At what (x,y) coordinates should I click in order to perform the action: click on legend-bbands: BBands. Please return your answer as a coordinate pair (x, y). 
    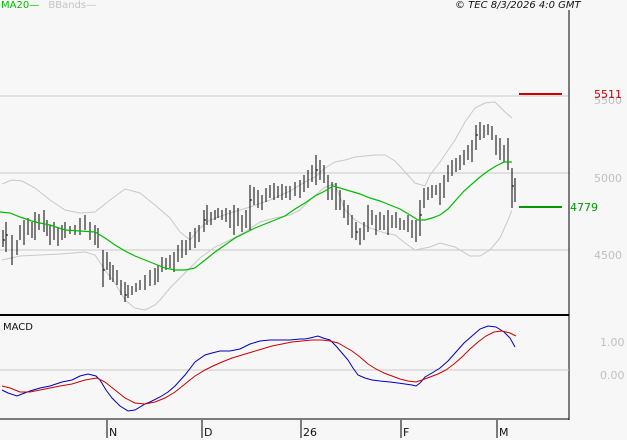
    Looking at the image, I should click on (67, 5).